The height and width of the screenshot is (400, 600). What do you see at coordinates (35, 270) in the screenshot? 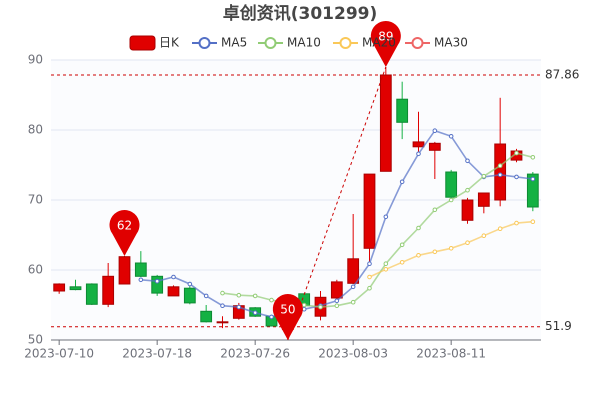
I see `y-tick-label: 60` at bounding box center [35, 270].